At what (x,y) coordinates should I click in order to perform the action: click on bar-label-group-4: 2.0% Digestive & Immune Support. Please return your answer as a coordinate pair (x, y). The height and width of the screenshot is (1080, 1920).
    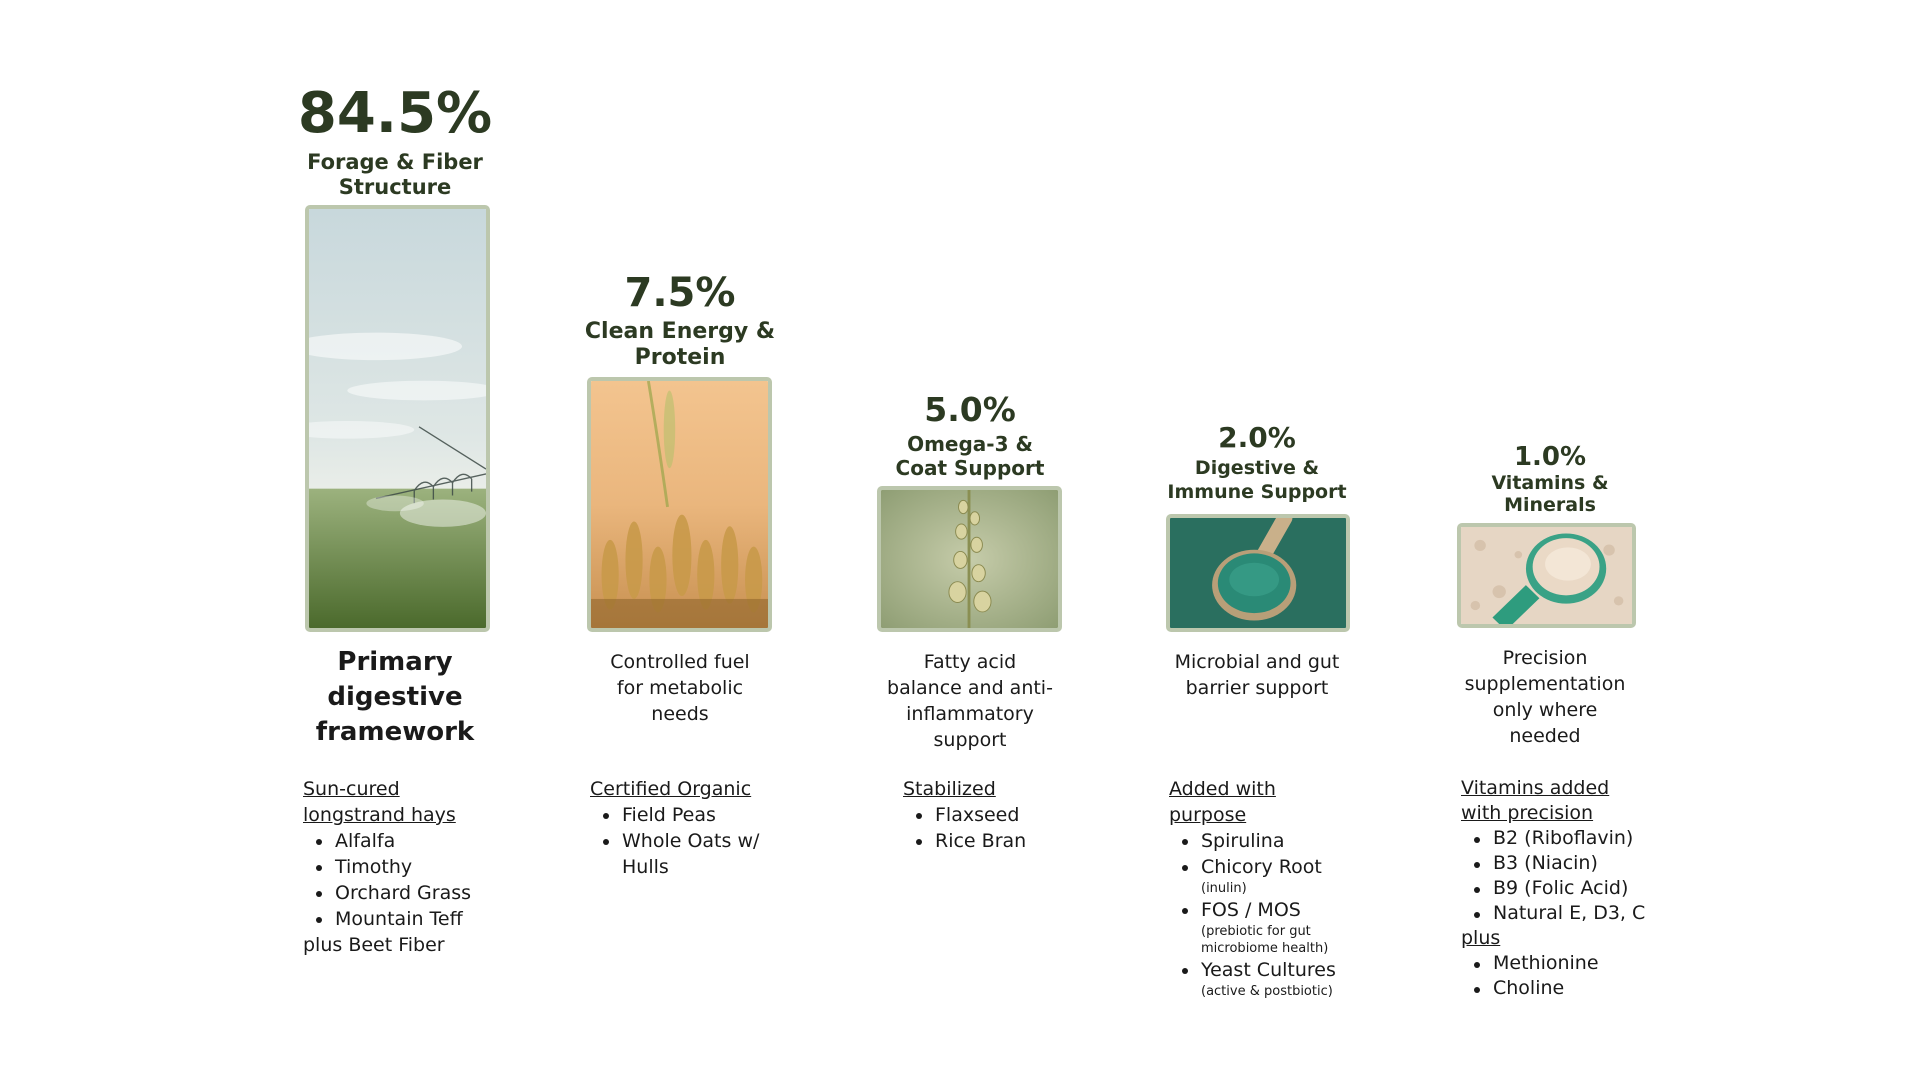
    Looking at the image, I should click on (1257, 464).